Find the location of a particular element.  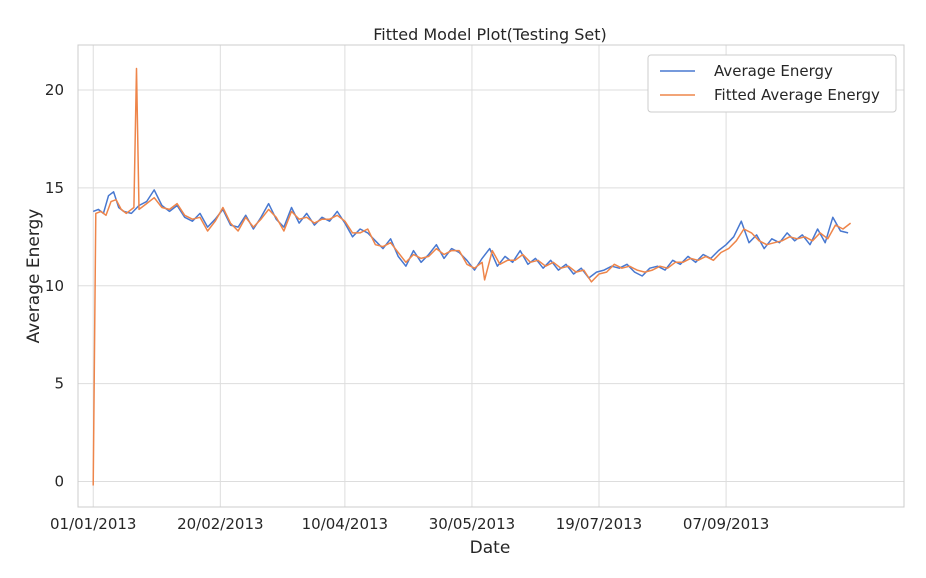

series-average-energy-line is located at coordinates (470, 234).